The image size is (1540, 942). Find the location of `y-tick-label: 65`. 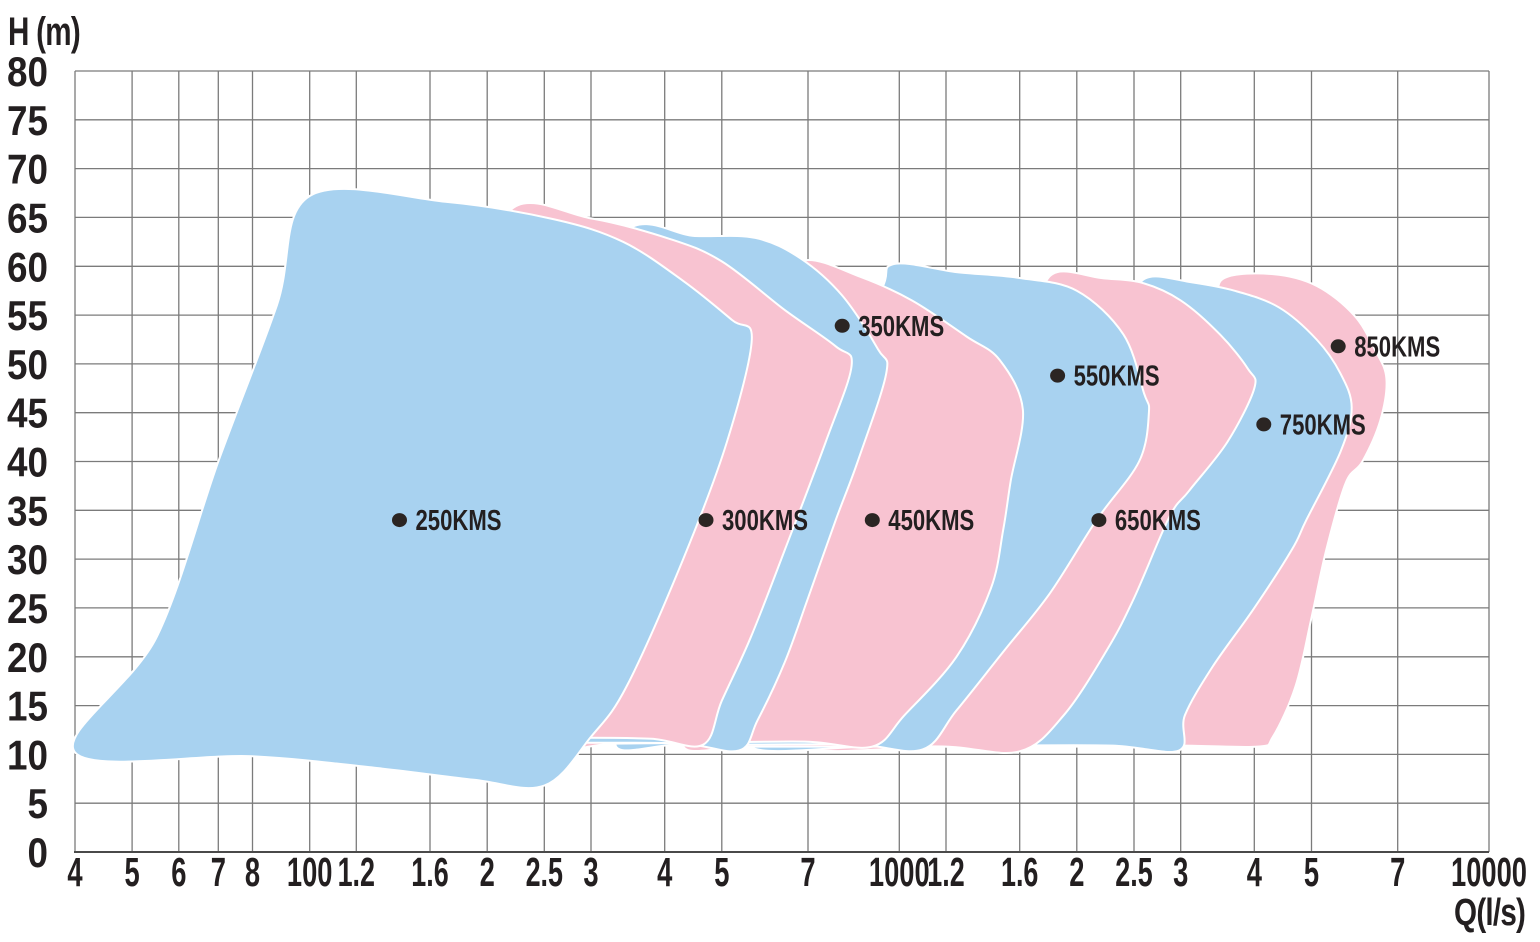

y-tick-label: 65 is located at coordinates (27, 217).